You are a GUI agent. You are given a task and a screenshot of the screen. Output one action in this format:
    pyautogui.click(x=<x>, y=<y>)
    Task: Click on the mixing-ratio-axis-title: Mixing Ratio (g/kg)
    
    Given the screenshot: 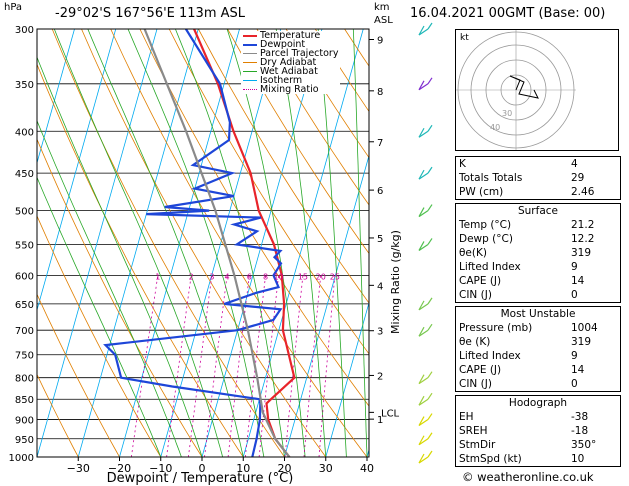 What is the action you would take?
    pyautogui.click(x=395, y=282)
    